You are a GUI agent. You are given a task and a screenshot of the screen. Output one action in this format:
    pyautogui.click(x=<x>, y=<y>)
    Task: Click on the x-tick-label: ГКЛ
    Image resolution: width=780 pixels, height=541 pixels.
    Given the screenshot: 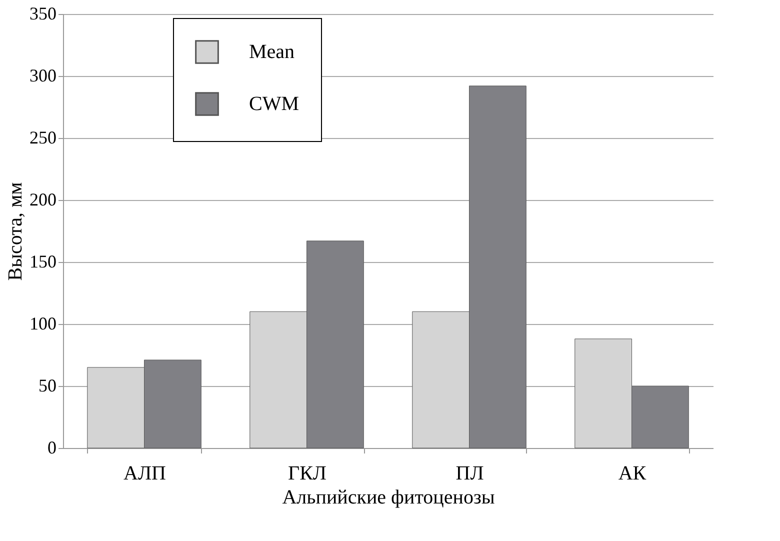 What is the action you would take?
    pyautogui.click(x=307, y=473)
    